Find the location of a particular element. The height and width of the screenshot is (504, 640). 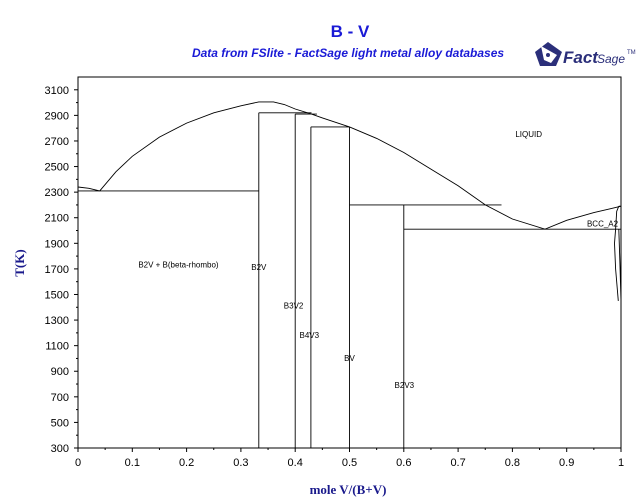

x-tick-label: 0.8 is located at coordinates (512, 463).